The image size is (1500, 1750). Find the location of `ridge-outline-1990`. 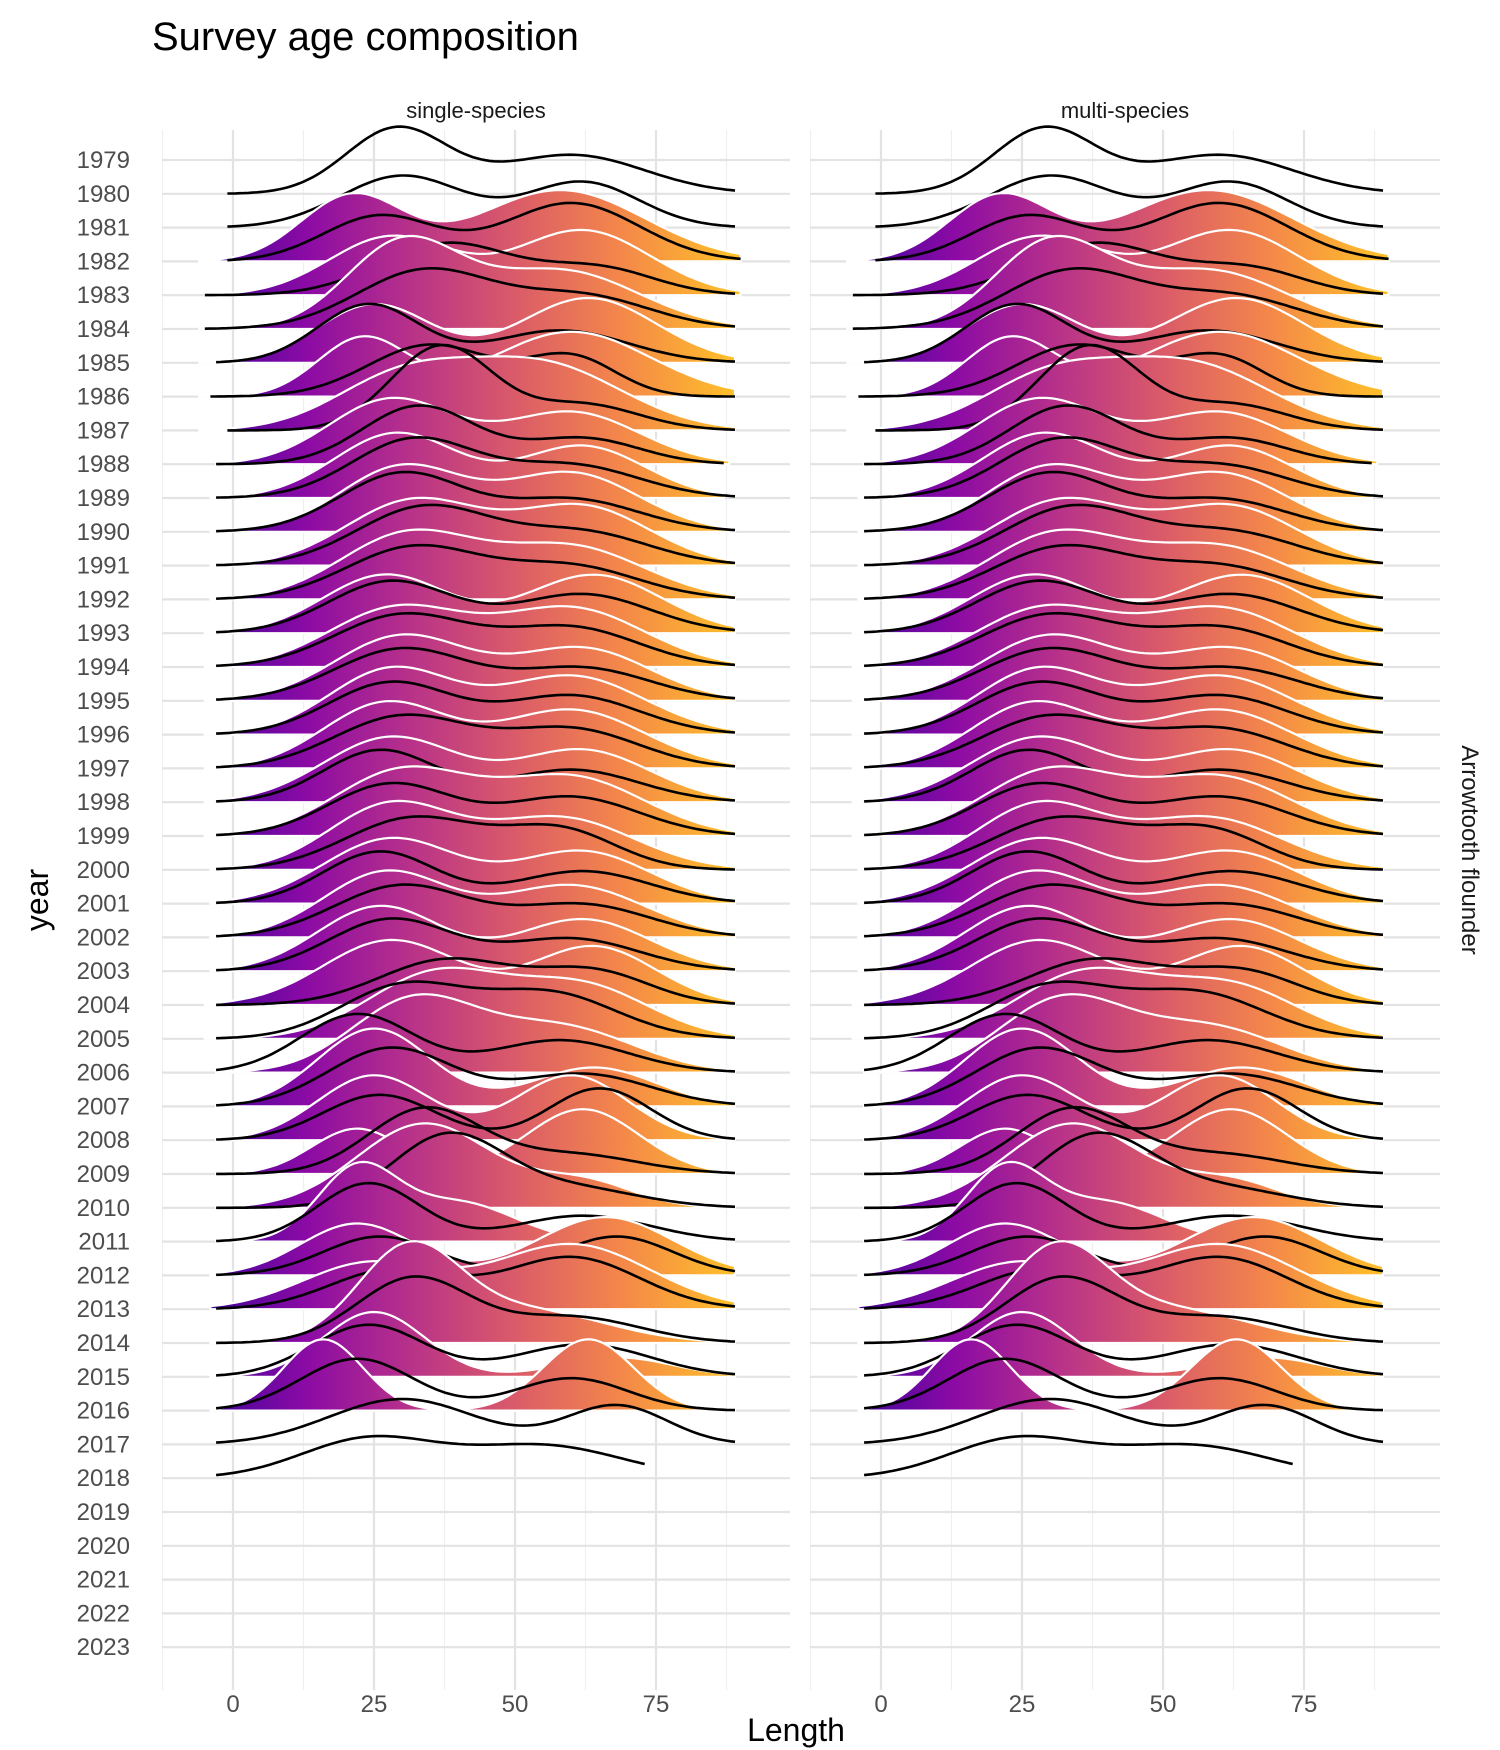

ridge-outline-1990 is located at coordinates (476, 501).